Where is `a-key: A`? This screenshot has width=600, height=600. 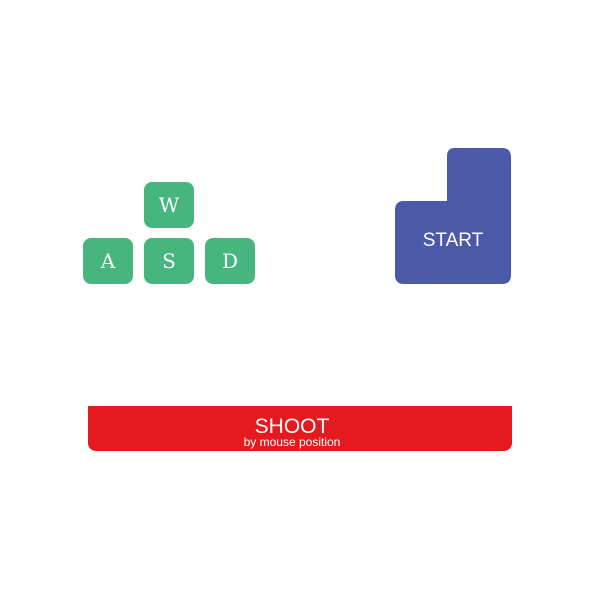
a-key: A is located at coordinates (108, 261).